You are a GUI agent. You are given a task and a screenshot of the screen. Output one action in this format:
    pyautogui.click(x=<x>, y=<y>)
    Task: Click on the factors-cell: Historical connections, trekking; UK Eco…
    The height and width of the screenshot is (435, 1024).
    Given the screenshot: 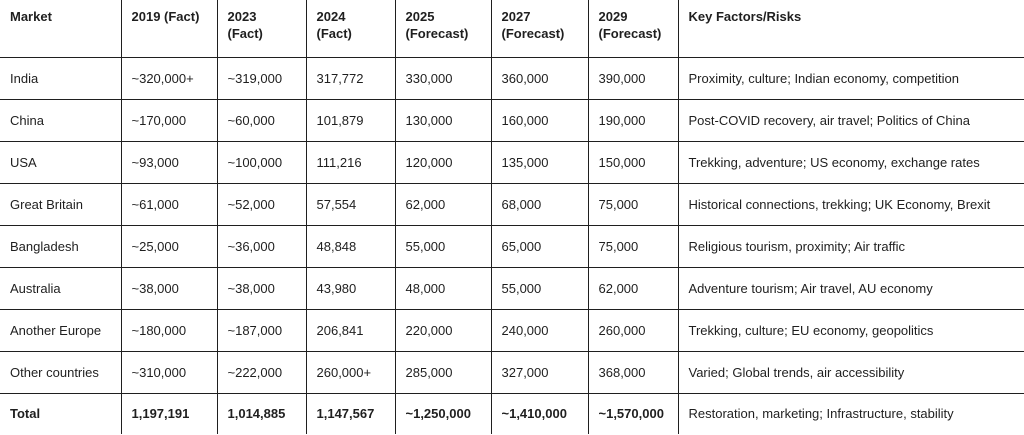 What is the action you would take?
    pyautogui.click(x=851, y=204)
    